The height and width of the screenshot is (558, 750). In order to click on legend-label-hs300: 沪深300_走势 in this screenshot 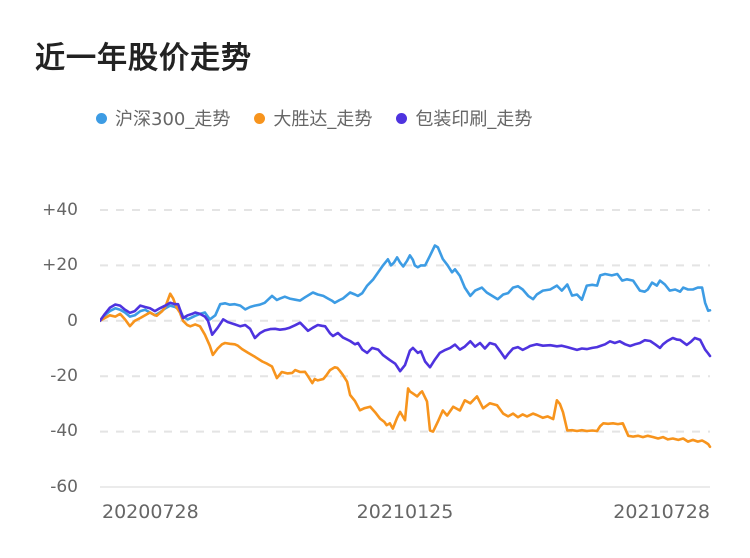, I will do `click(173, 119)`.